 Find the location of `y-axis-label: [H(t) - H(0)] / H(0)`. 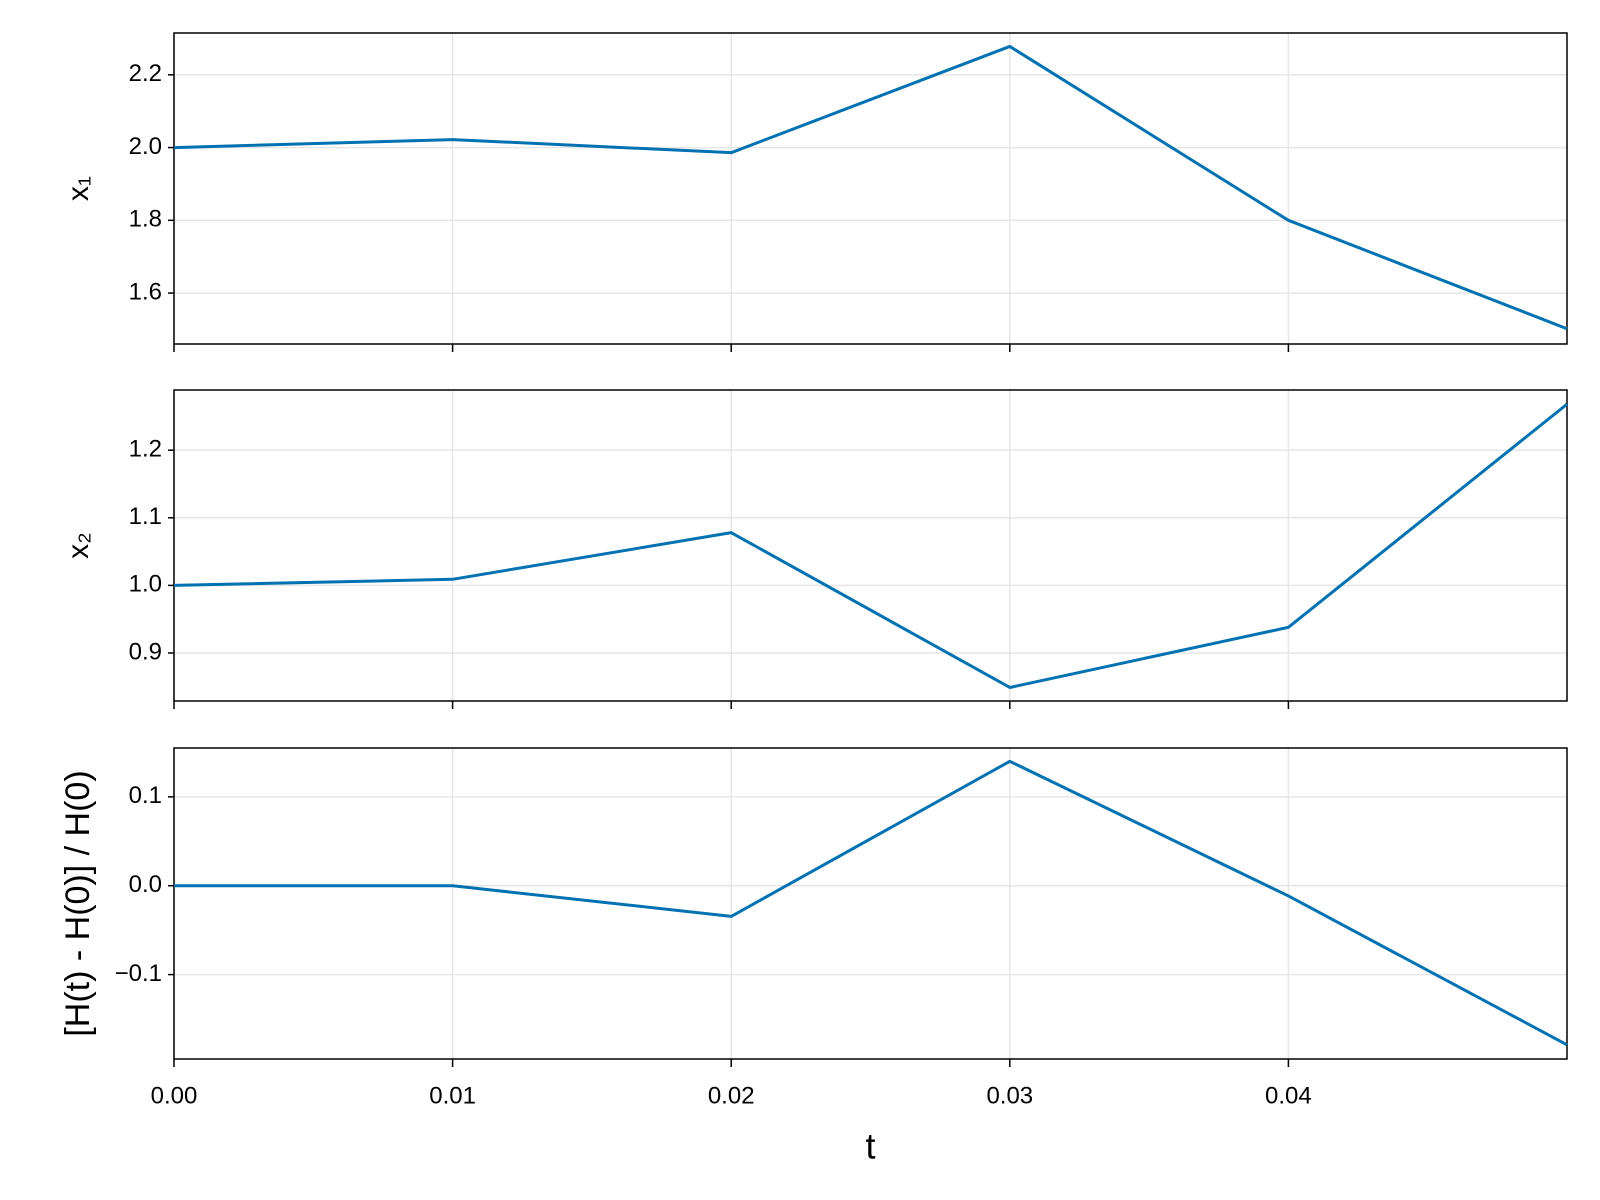

y-axis-label: [H(t) - H(0)] / H(0) is located at coordinates (78, 903).